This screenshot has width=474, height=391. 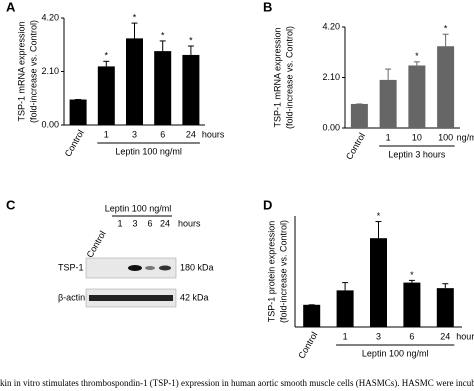 What do you see at coordinates (119, 223) in the screenshot?
I see `lane-label: 1` at bounding box center [119, 223].